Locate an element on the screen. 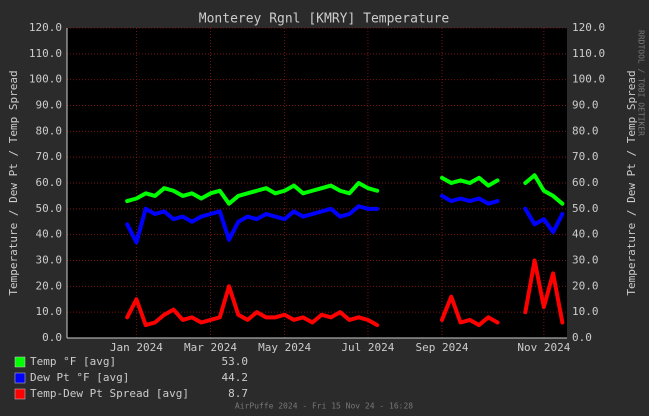 The width and height of the screenshot is (649, 416). y-tick-label: 20.0 is located at coordinates (49, 285).